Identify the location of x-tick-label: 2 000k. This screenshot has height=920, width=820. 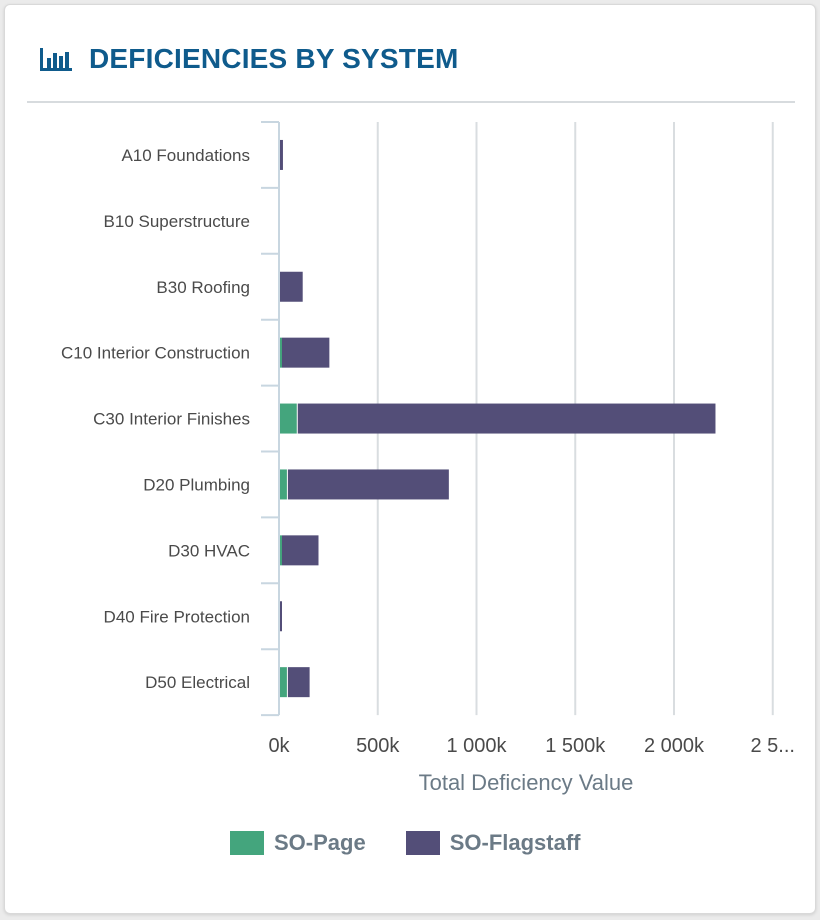
(674, 746).